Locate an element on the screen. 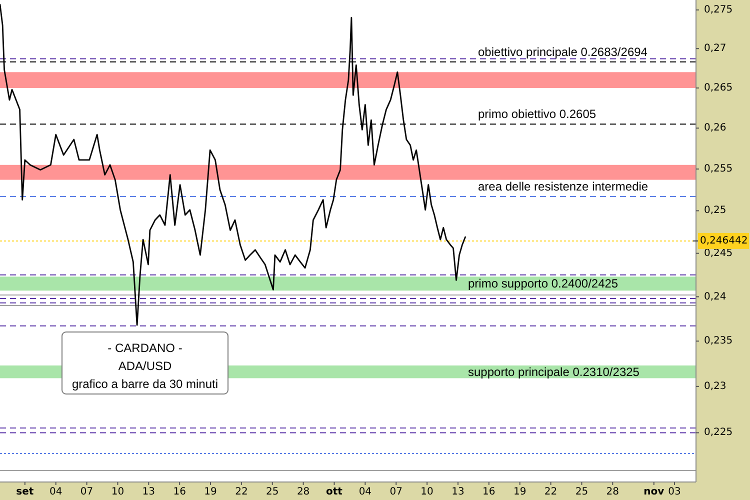 The width and height of the screenshot is (750, 500). ref-line-label: primo obiettivo 0.2605 is located at coordinates (537, 114).